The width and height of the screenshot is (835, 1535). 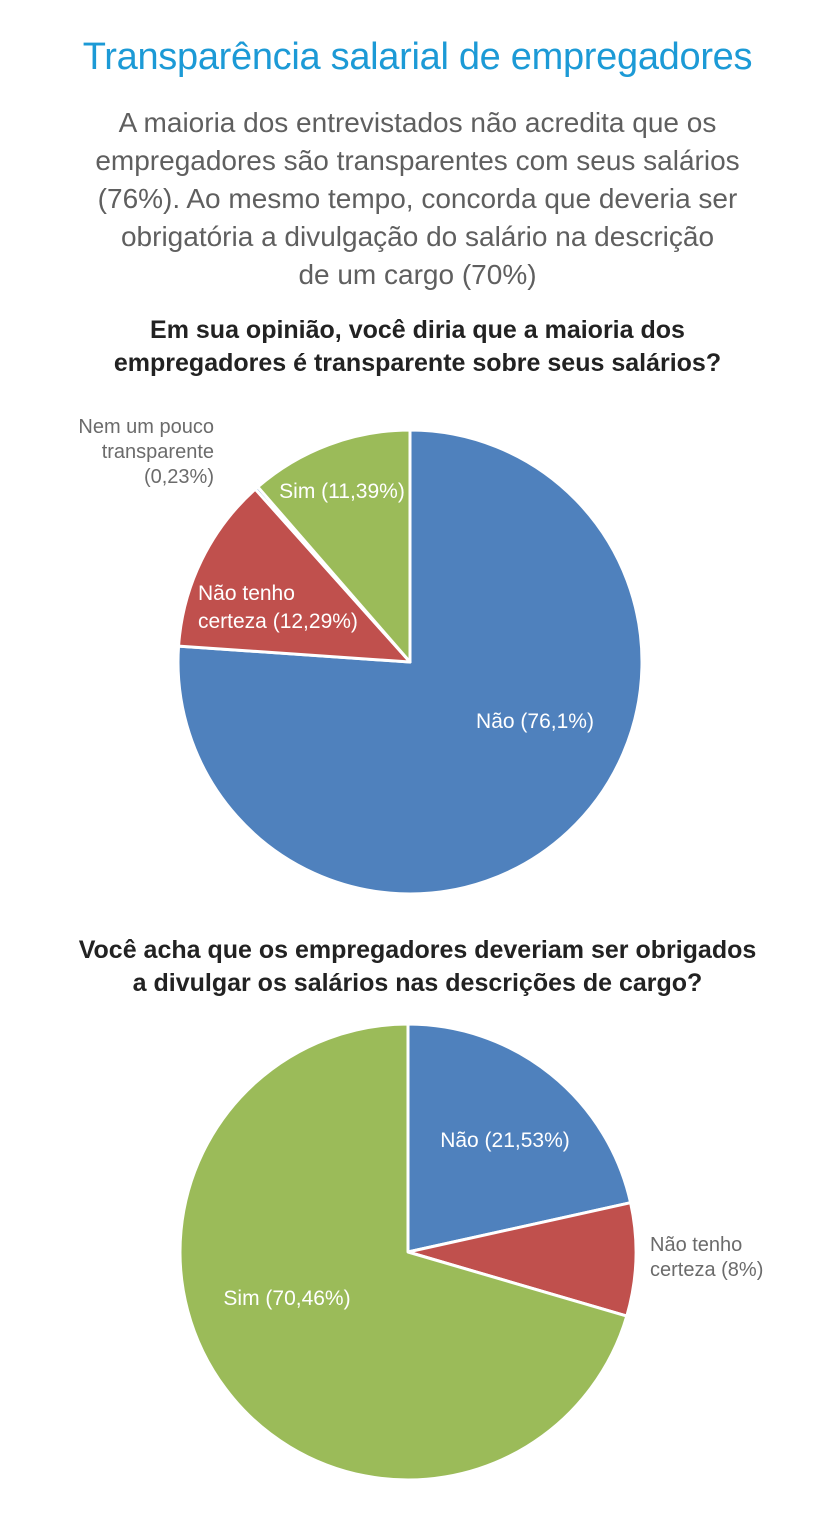 I want to click on slice-label-line: Não (76,1%), so click(x=535, y=721).